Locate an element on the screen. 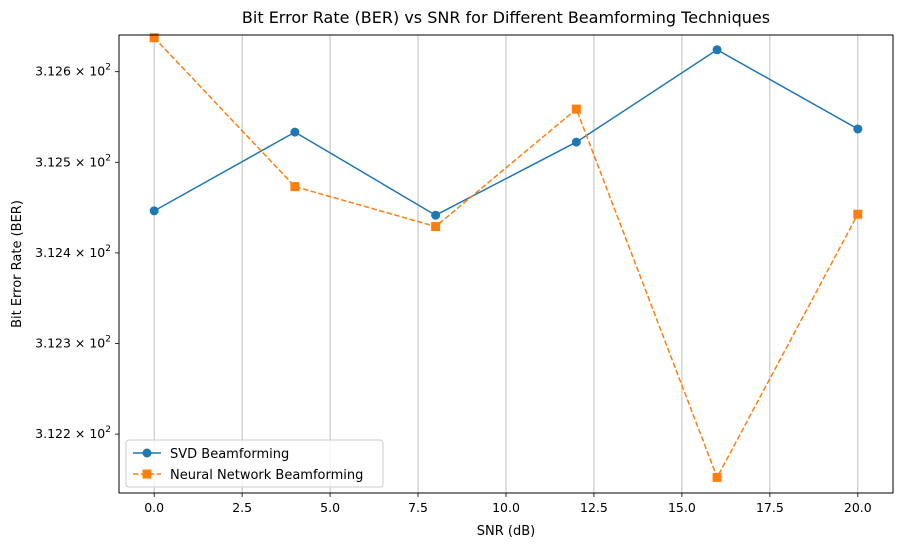 This screenshot has height=547, width=903. x-tick-label: 5.0 is located at coordinates (330, 507).